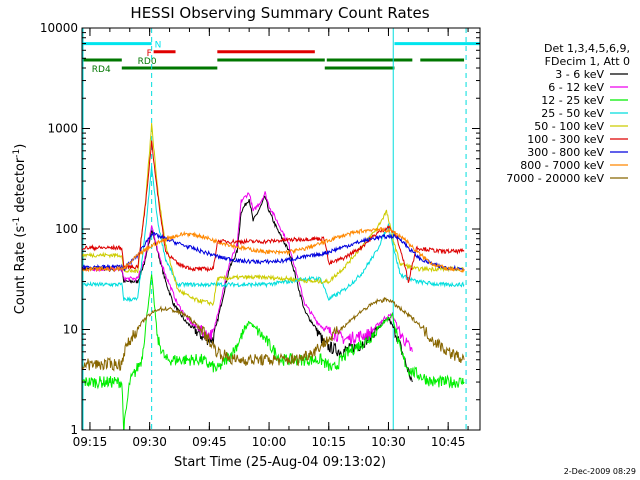 The image size is (640, 480). What do you see at coordinates (70, 330) in the screenshot?
I see `y-tick-label: 10` at bounding box center [70, 330].